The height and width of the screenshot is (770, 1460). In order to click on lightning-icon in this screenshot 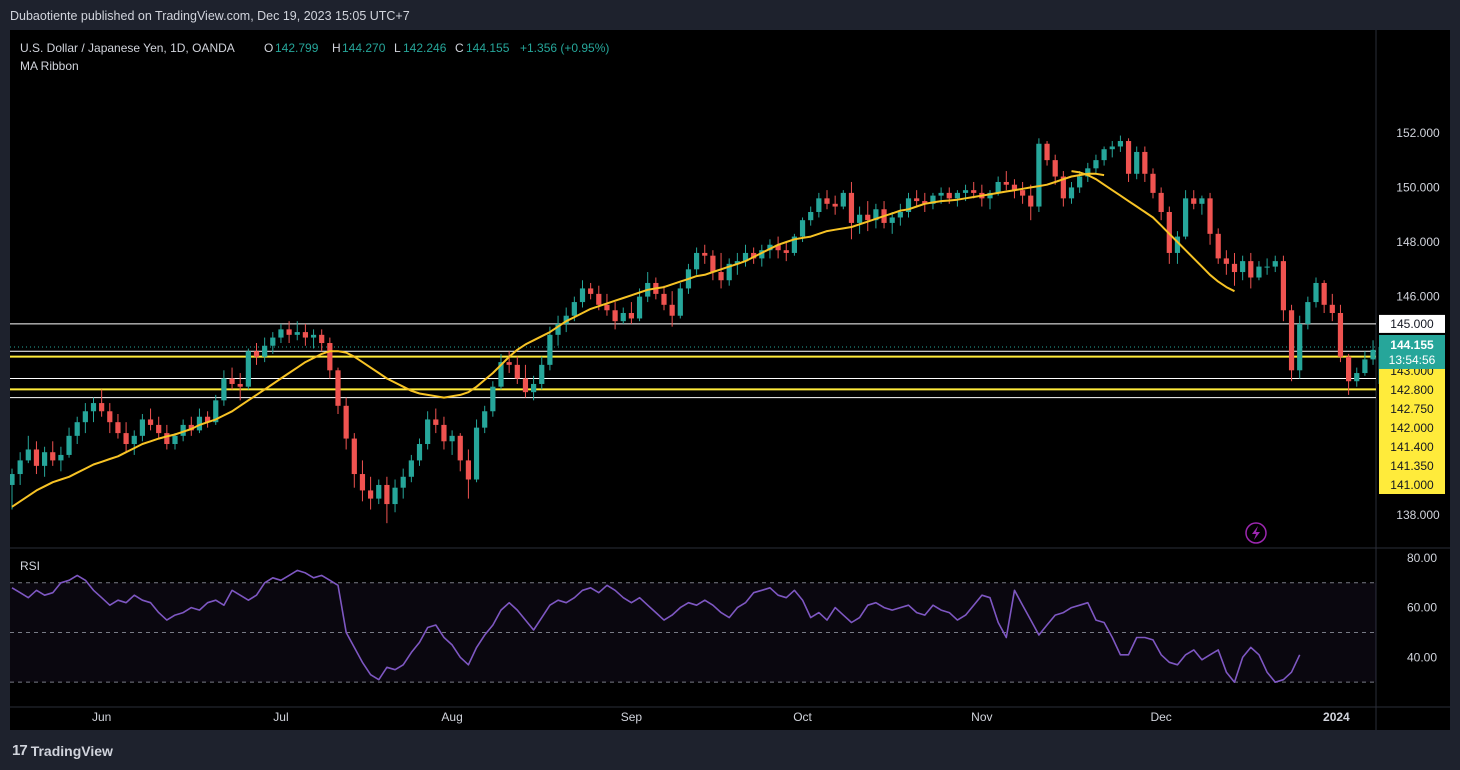, I will do `click(1256, 533)`.